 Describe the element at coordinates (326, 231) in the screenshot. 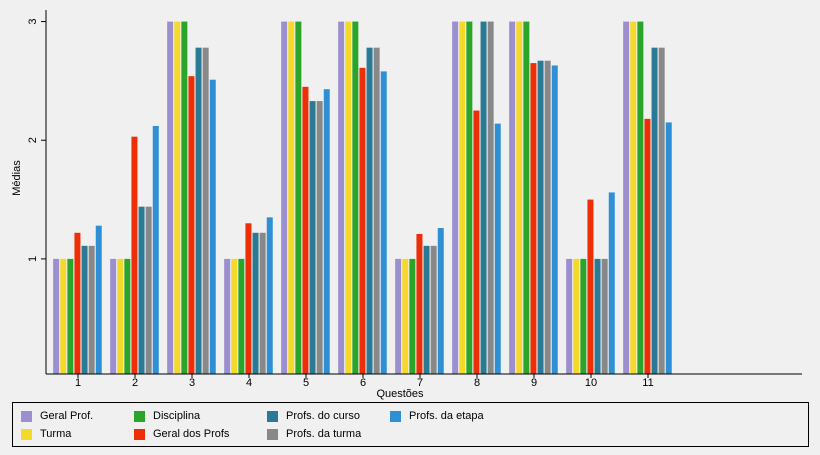

I see `bar-q5-s7` at that location.